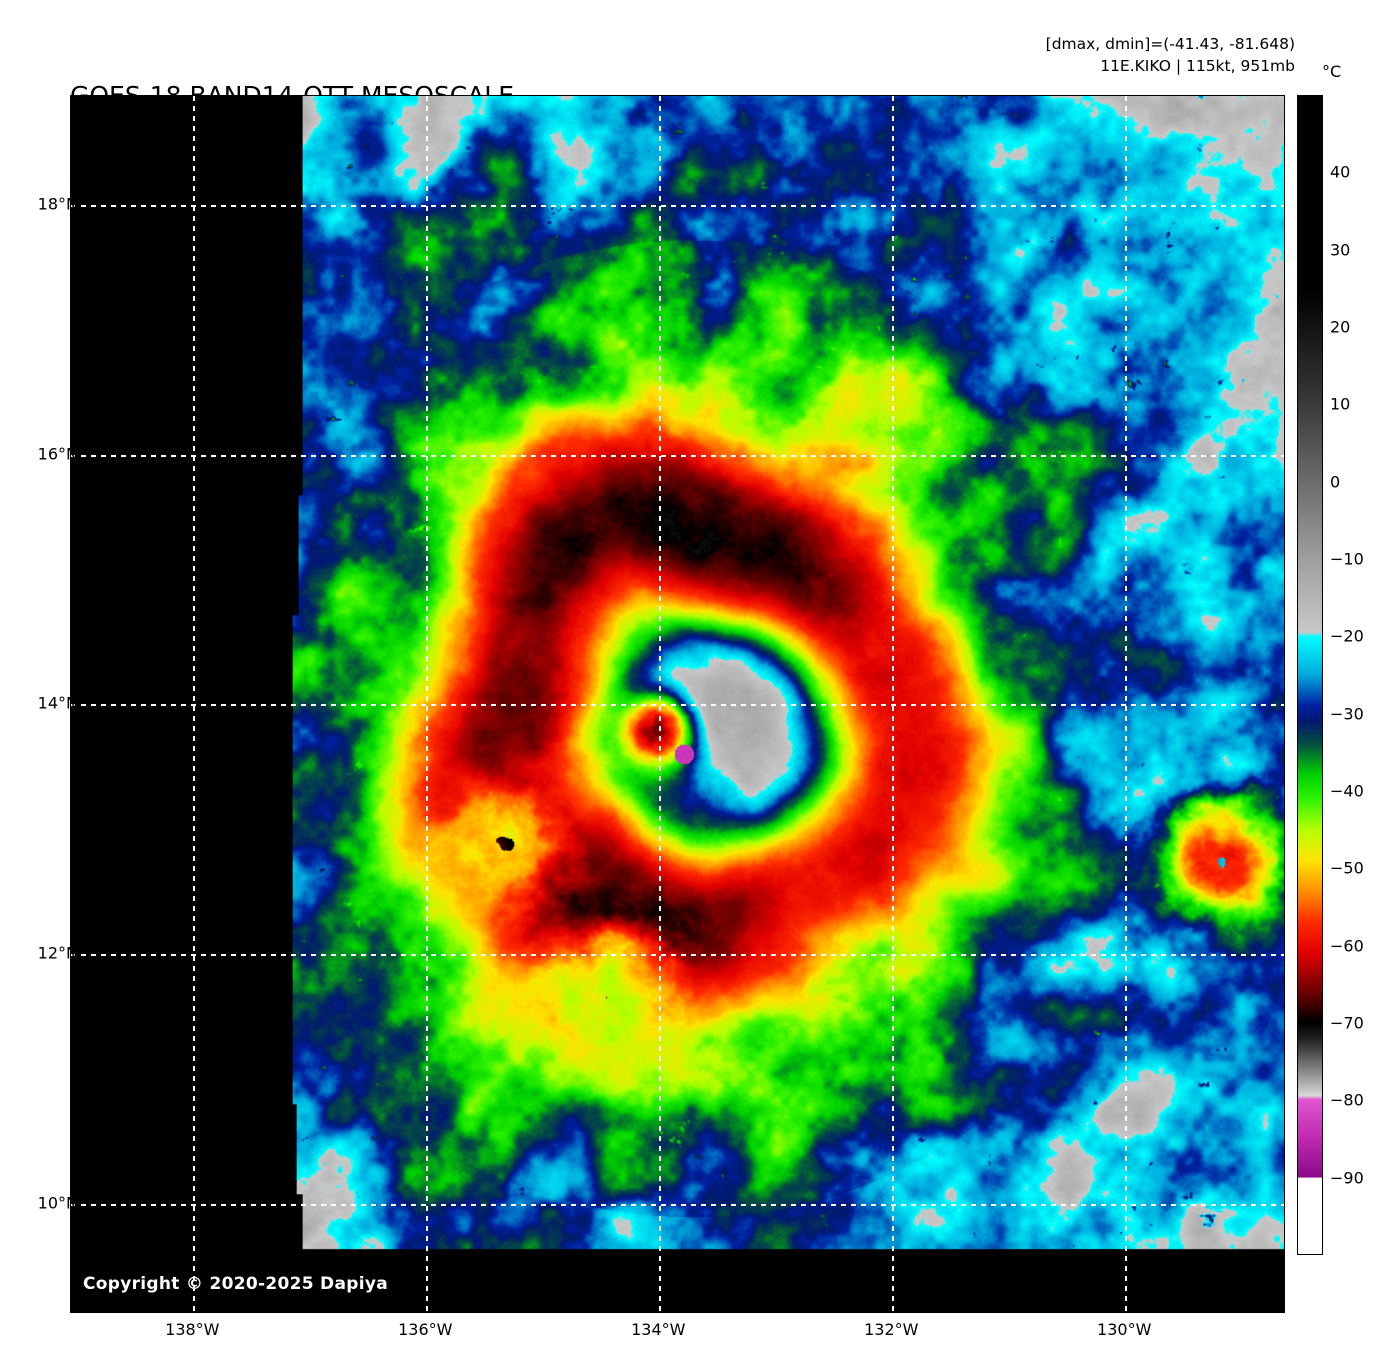  I want to click on colorbar-tick-label: −60, so click(1347, 946).